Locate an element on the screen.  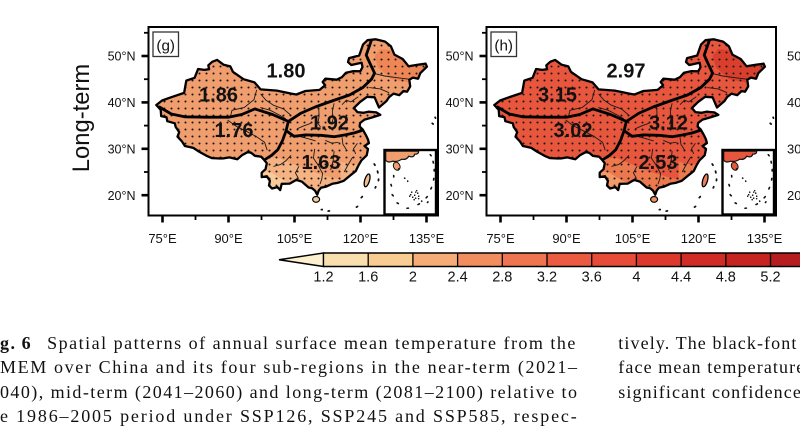
svg-text: 1.6 is located at coordinates (368, 278).